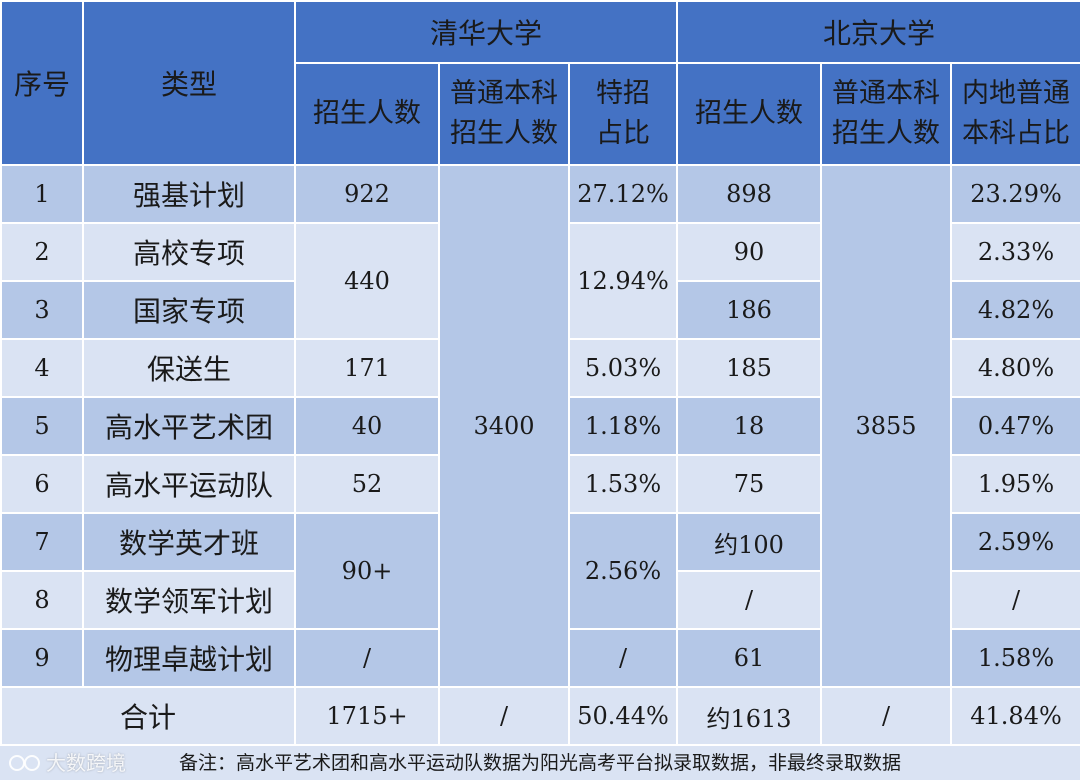  Describe the element at coordinates (367, 194) in the screenshot. I see `cell-th-enroll: 922` at that location.